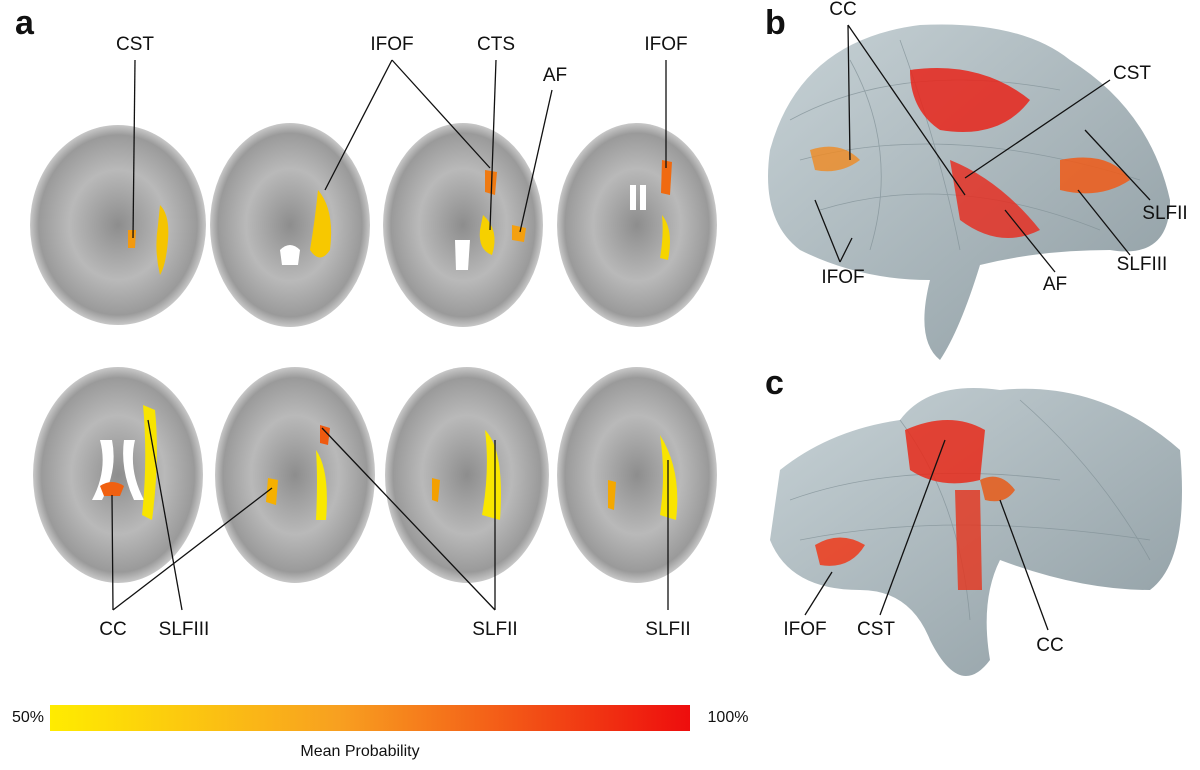 The image size is (1200, 770). Describe the element at coordinates (496, 44) in the screenshot. I see `tract-label: CTS` at that location.